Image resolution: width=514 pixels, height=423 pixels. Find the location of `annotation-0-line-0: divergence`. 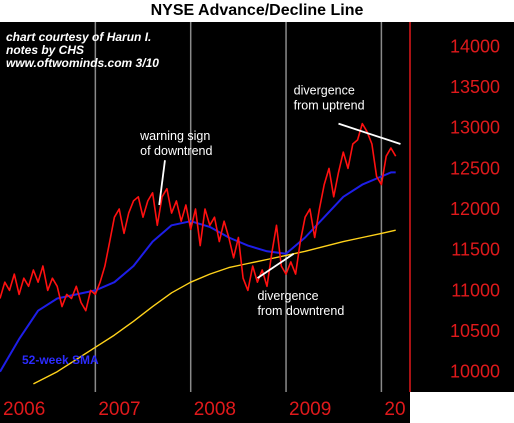

annotation-0-line-0: divergence is located at coordinates (324, 90).